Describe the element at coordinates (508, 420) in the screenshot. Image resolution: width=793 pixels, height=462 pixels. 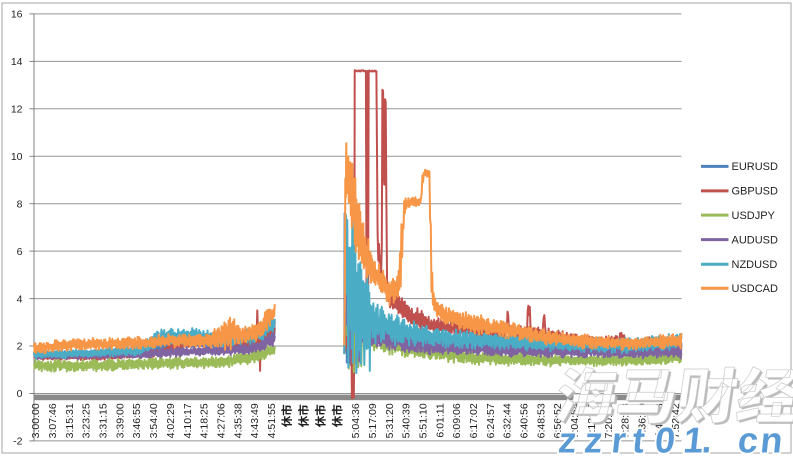
I see `svg-text: 6:32:44` at that location.